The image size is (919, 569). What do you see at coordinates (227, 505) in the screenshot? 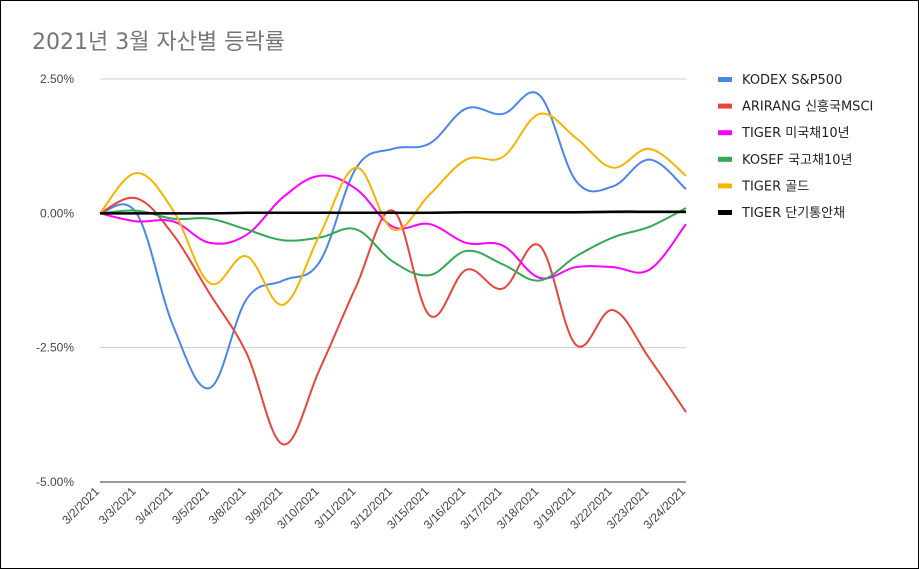
I see `x-tick-label: 3/8/2021` at bounding box center [227, 505].